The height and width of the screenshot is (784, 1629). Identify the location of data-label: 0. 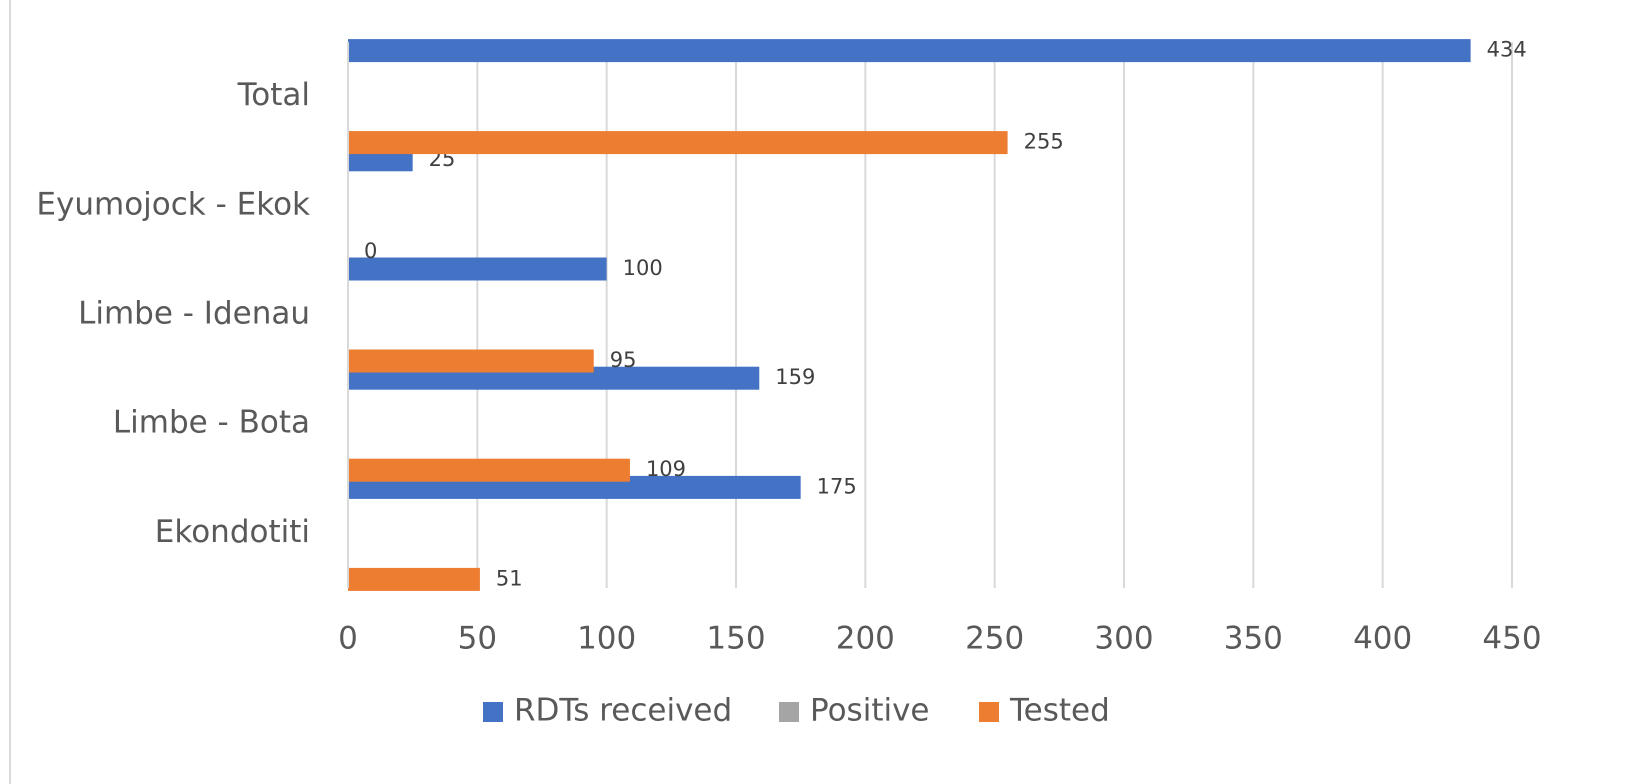
(370, 251).